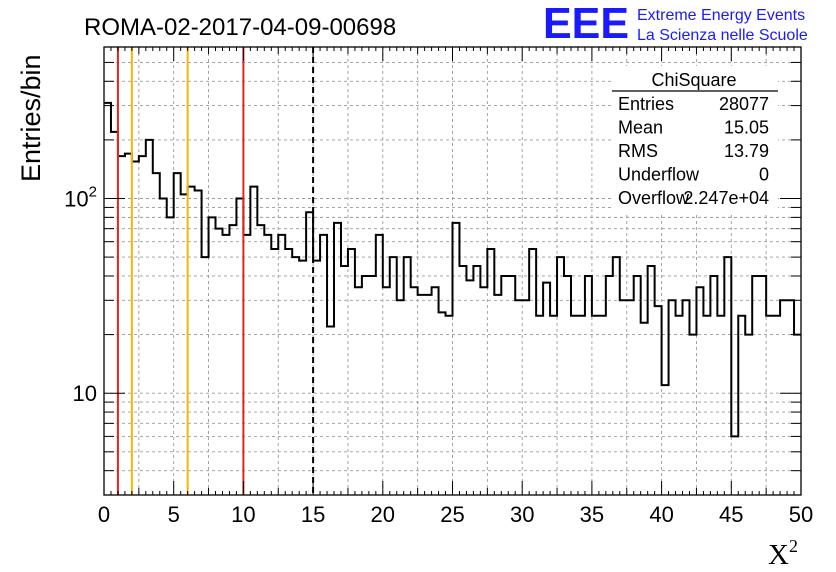 This screenshot has width=836, height=572. What do you see at coordinates (383, 514) in the screenshot?
I see `x-tick-label: 20` at bounding box center [383, 514].